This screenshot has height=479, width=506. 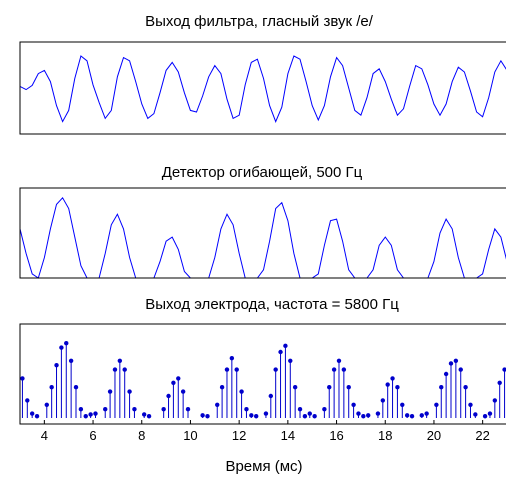 I want to click on x-tick-label: 4, so click(x=44, y=435).